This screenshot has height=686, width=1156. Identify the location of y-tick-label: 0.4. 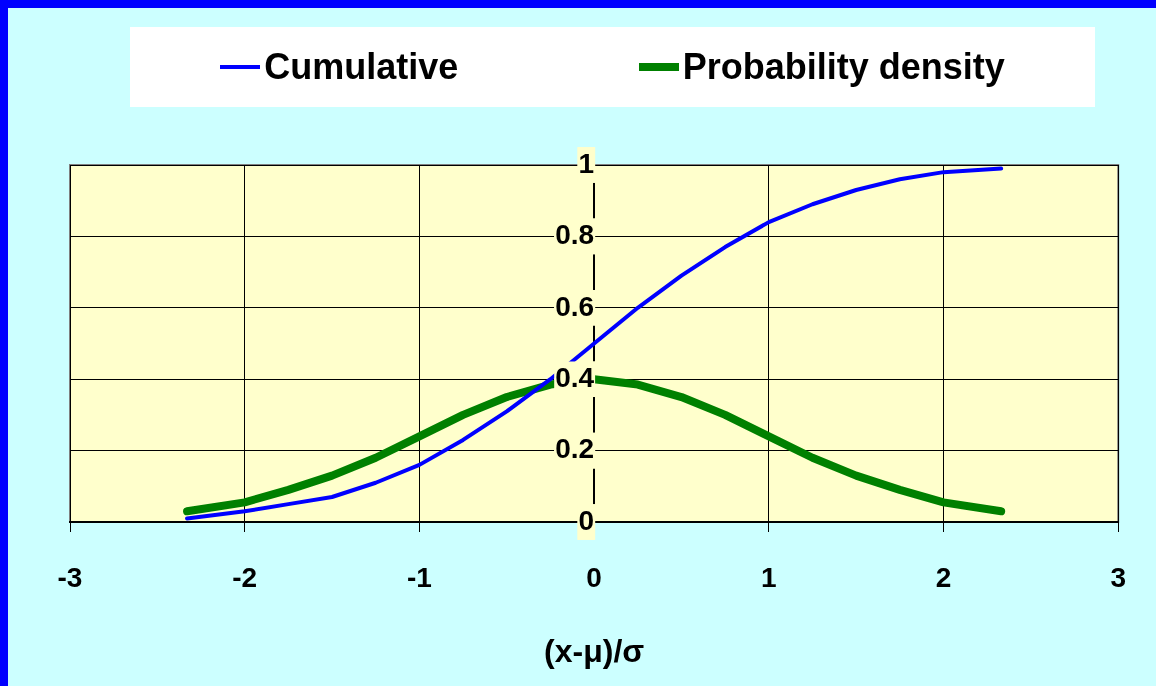
(575, 377).